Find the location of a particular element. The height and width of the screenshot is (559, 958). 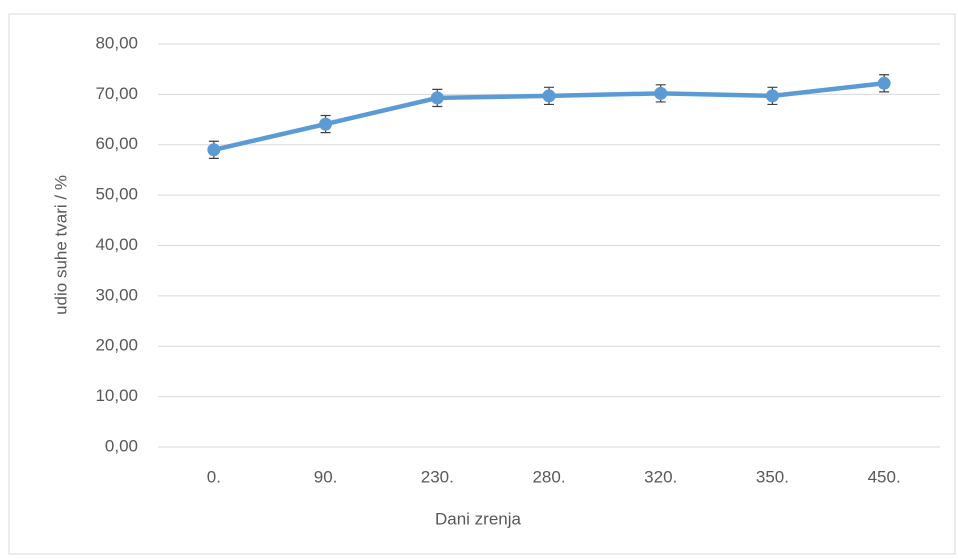

y-tick-label: 20,00 is located at coordinates (116, 345).